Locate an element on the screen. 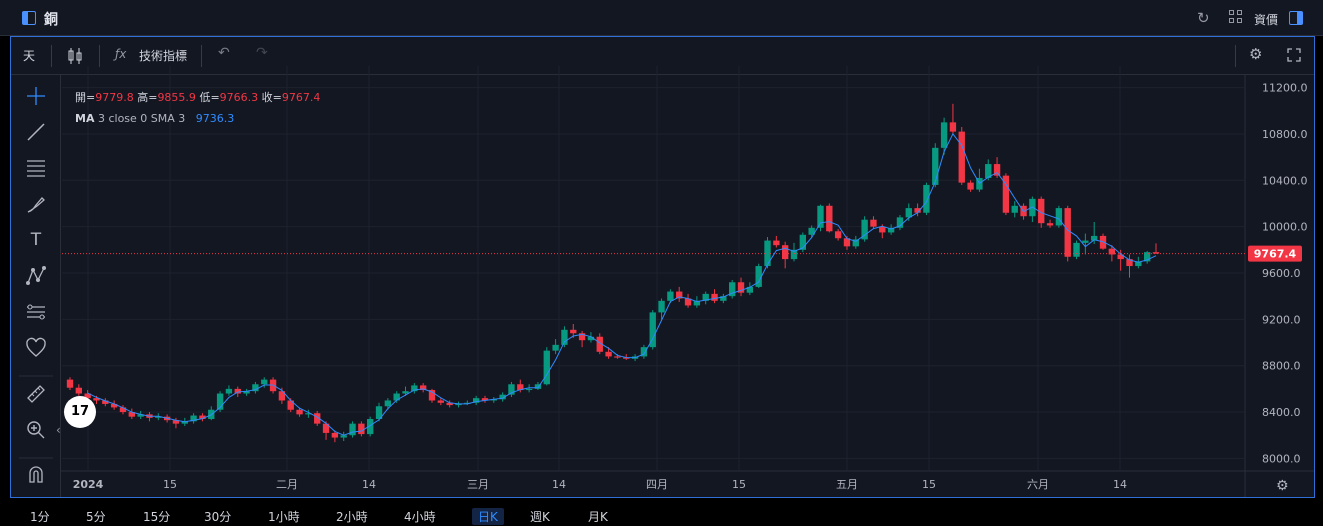  settings-icon: ⚙ is located at coordinates (1256, 54).